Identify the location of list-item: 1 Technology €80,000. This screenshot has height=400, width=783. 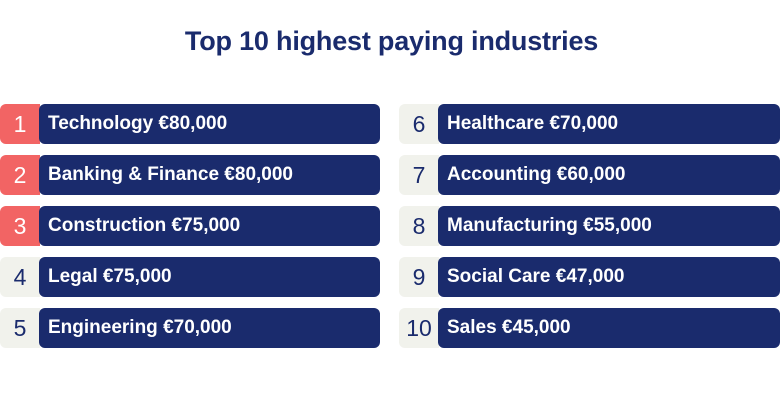
(190, 124).